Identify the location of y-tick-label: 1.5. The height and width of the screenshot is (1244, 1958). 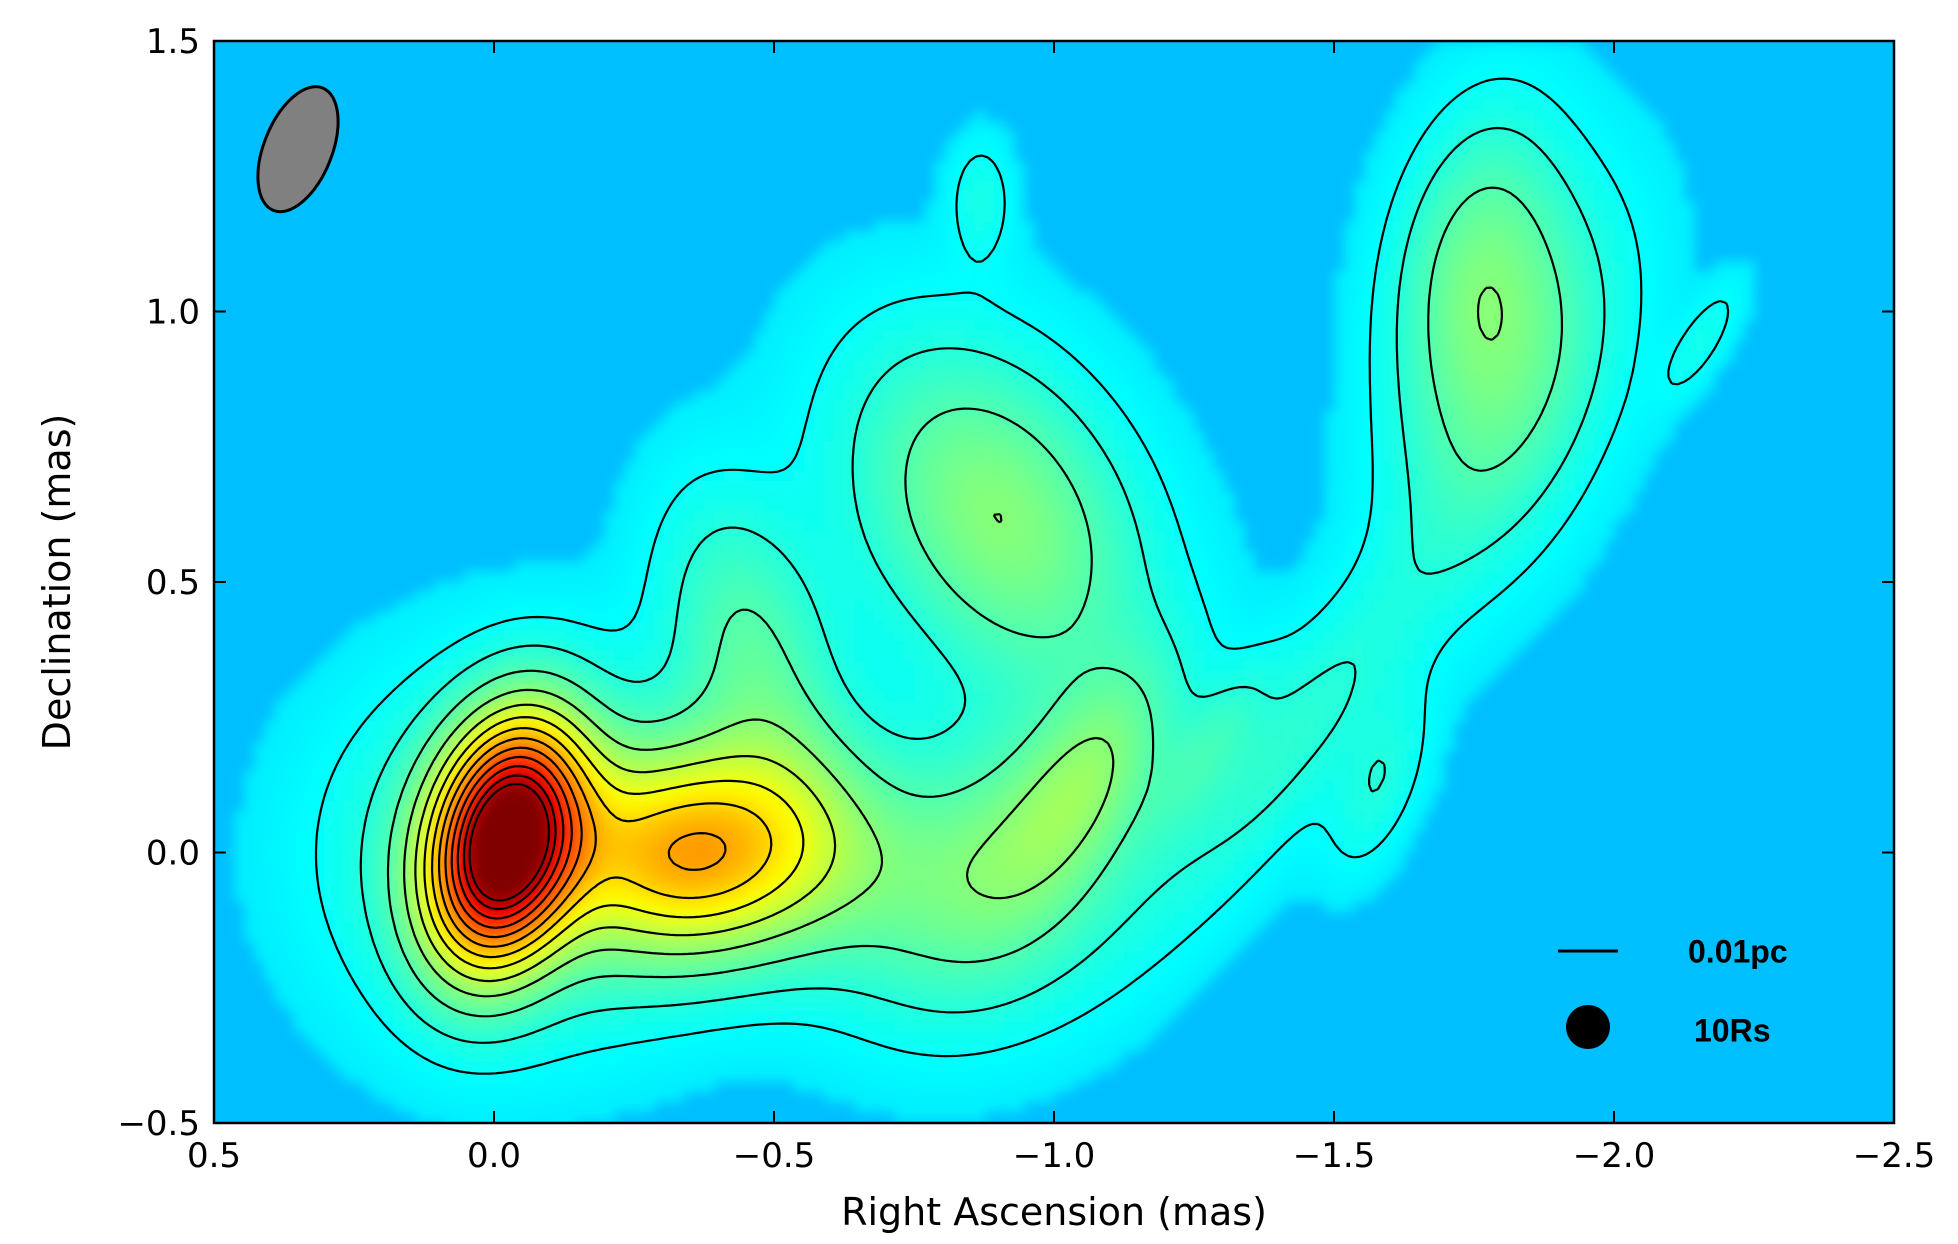
(173, 42).